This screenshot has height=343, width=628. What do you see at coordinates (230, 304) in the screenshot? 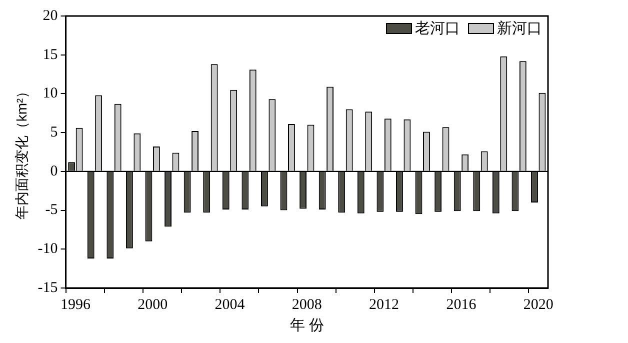
I see `x-tick-label: 2004` at bounding box center [230, 304].